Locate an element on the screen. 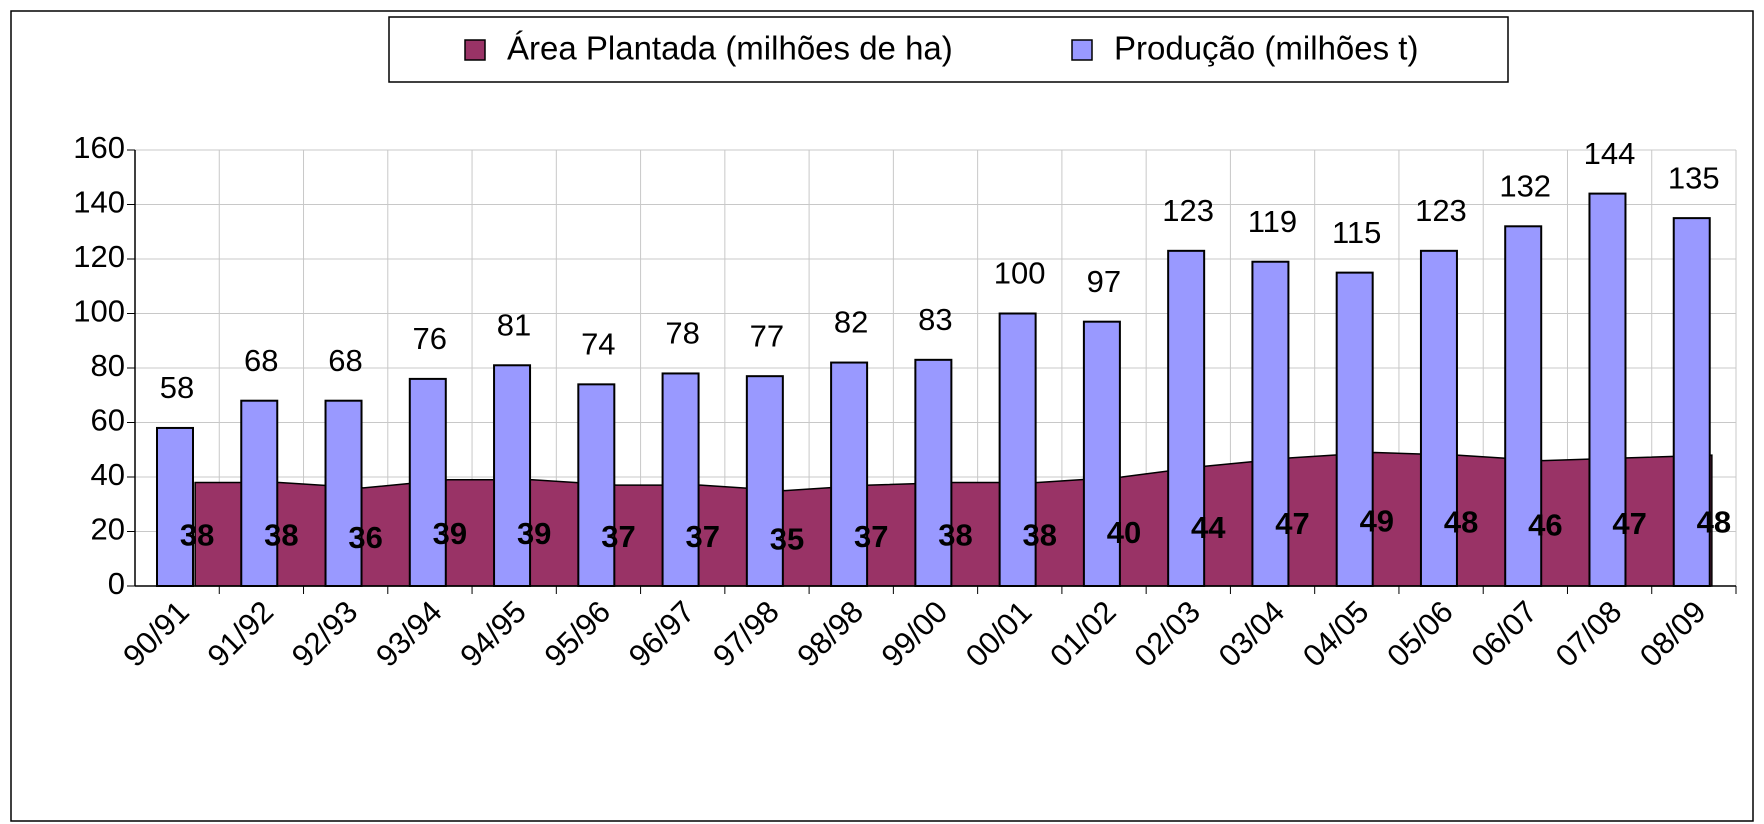 The image size is (1764, 824). bar-value-label: 74 is located at coordinates (598, 344).